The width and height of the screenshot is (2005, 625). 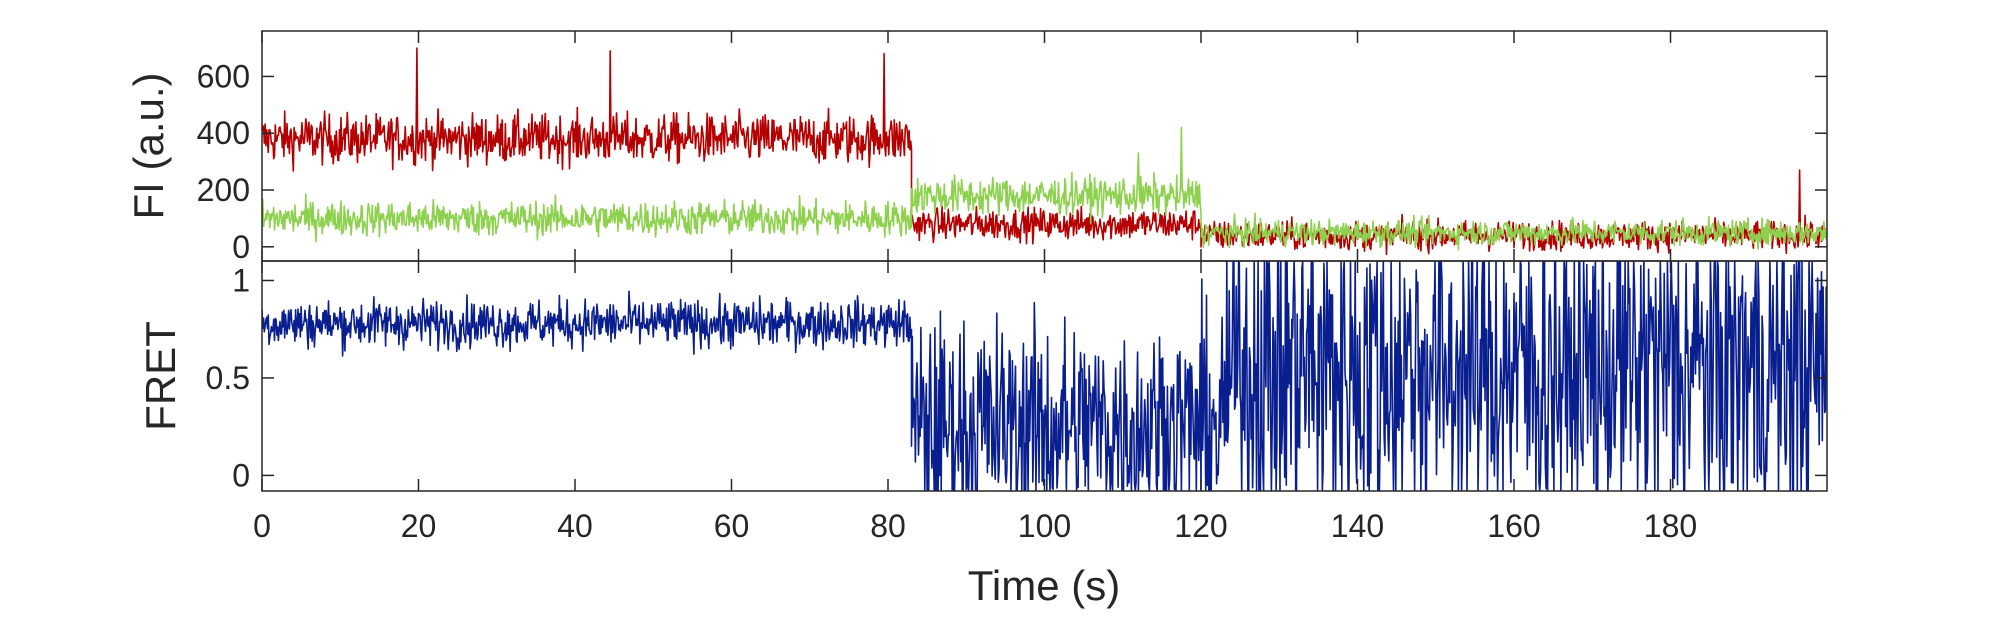 I want to click on time-x-ticks: 0 20 40 60 80 100 120 140 160 180, so click(x=975, y=526).